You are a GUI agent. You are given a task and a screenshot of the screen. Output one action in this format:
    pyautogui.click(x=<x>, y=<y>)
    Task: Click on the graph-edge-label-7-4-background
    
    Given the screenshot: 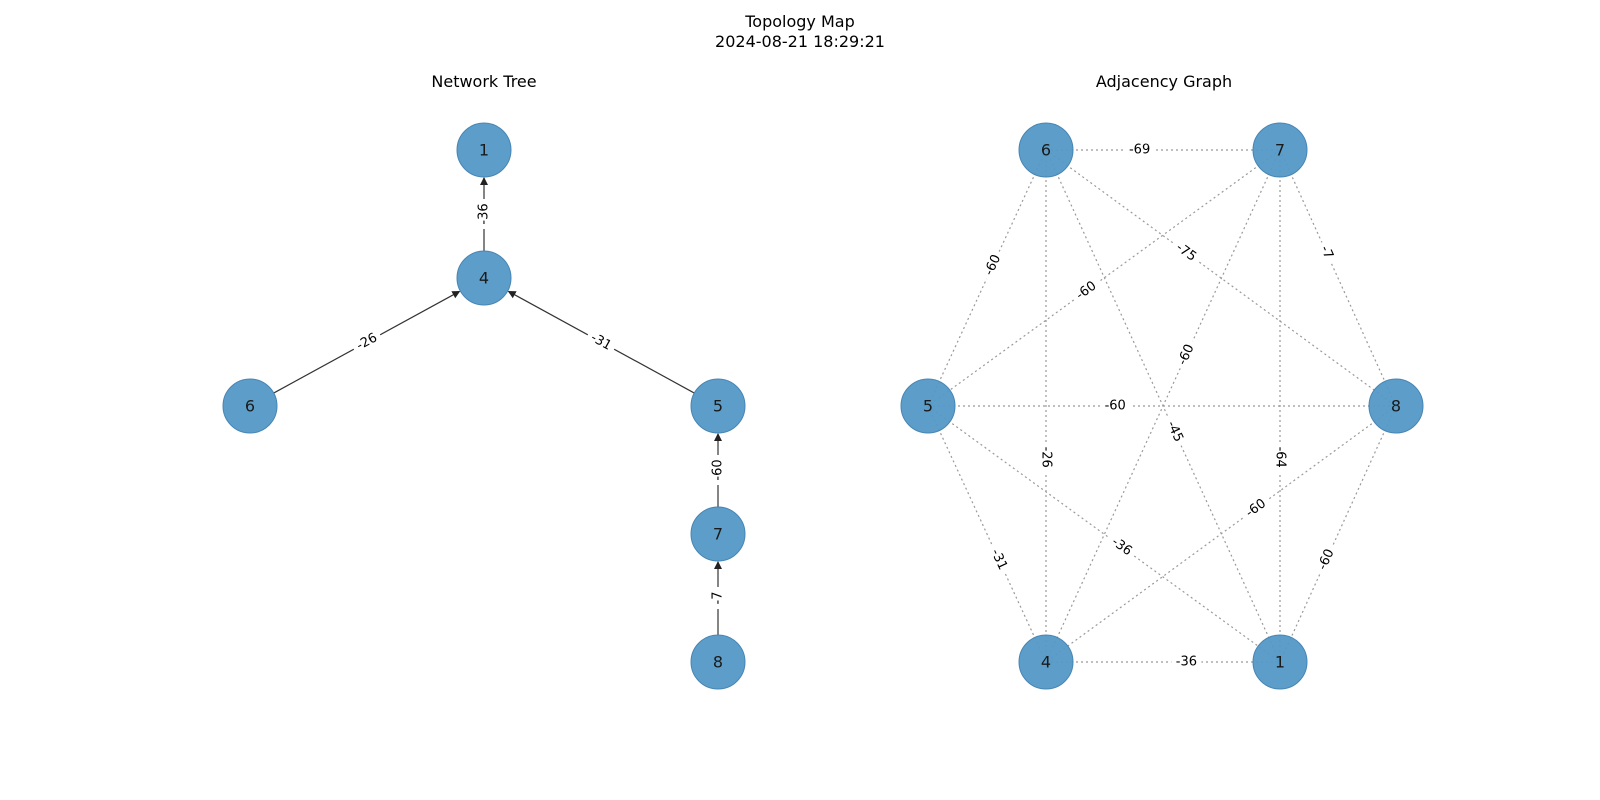 What is the action you would take?
    pyautogui.click(x=1186, y=355)
    